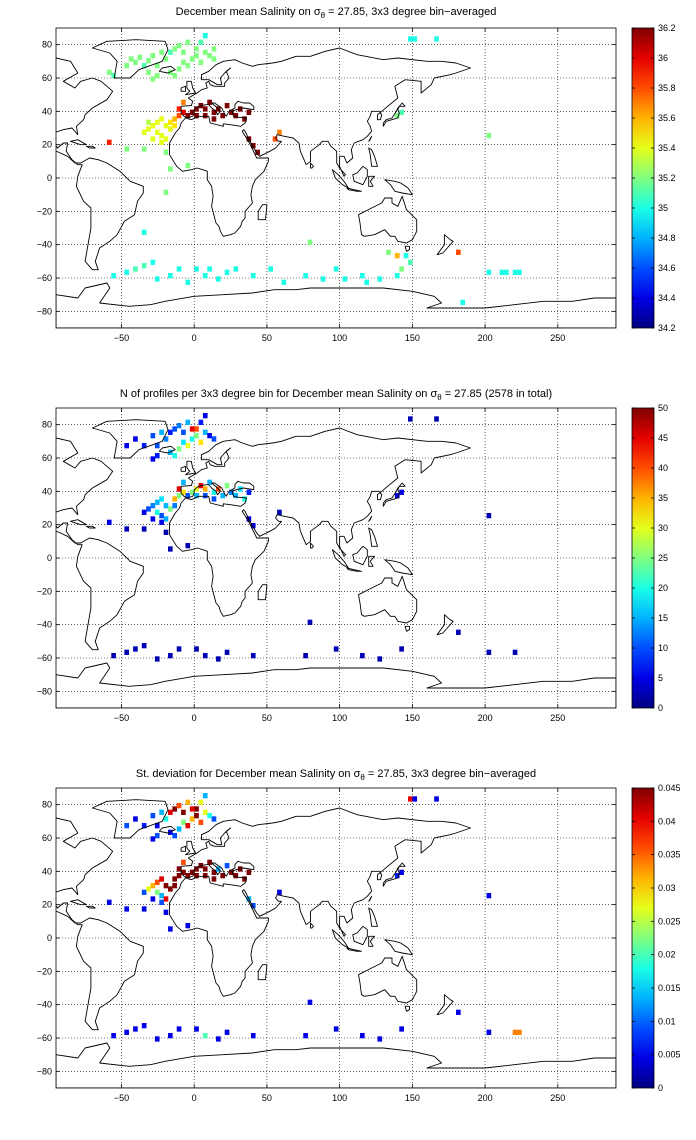  I want to click on colorbar-tick-label: 50, so click(663, 408).